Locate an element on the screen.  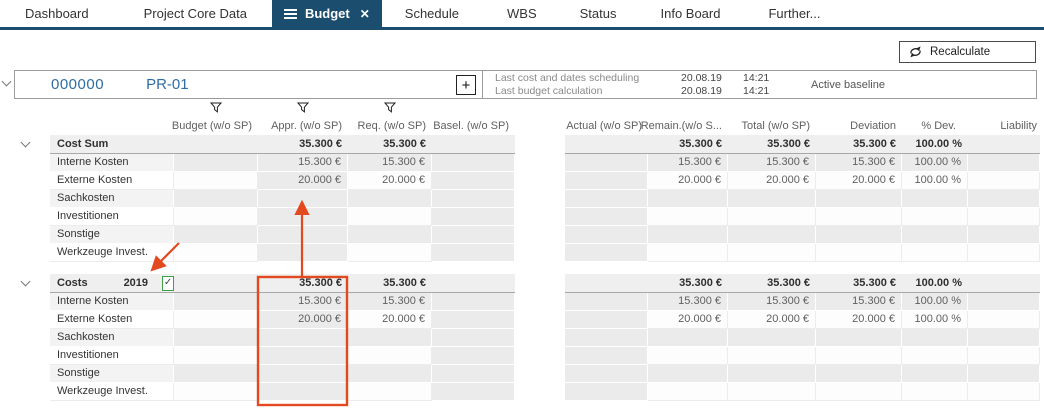
tab-budget: Budget ✕ is located at coordinates (326, 13).